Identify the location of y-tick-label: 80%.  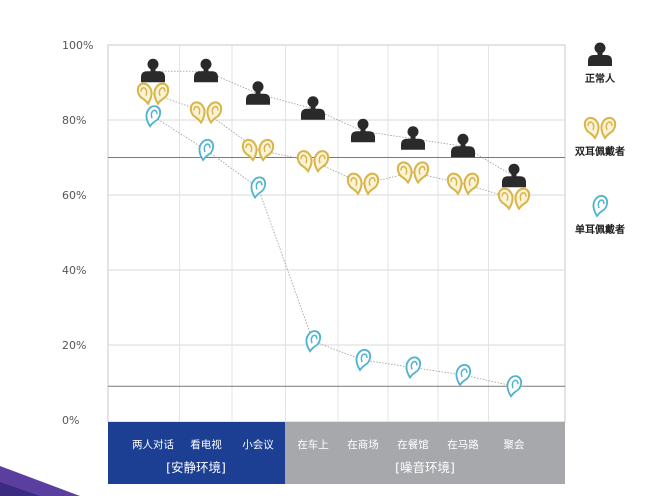
(74, 120).